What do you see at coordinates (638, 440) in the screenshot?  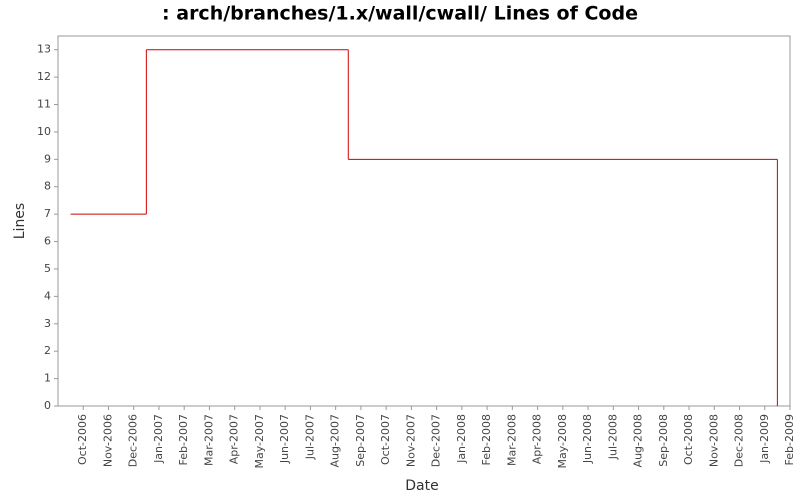 I see `x-tick-label: Aug-2008` at bounding box center [638, 440].